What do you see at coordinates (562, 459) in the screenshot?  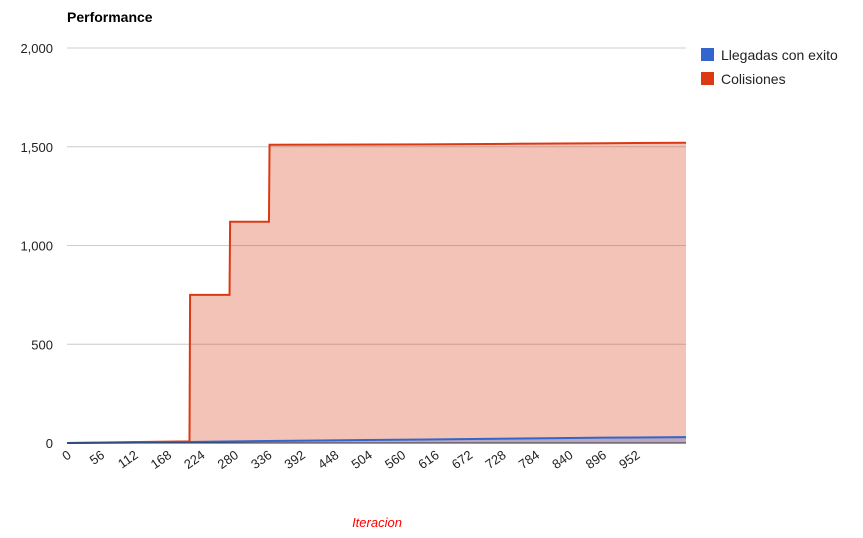 I see `x-tick-label: 840` at bounding box center [562, 459].